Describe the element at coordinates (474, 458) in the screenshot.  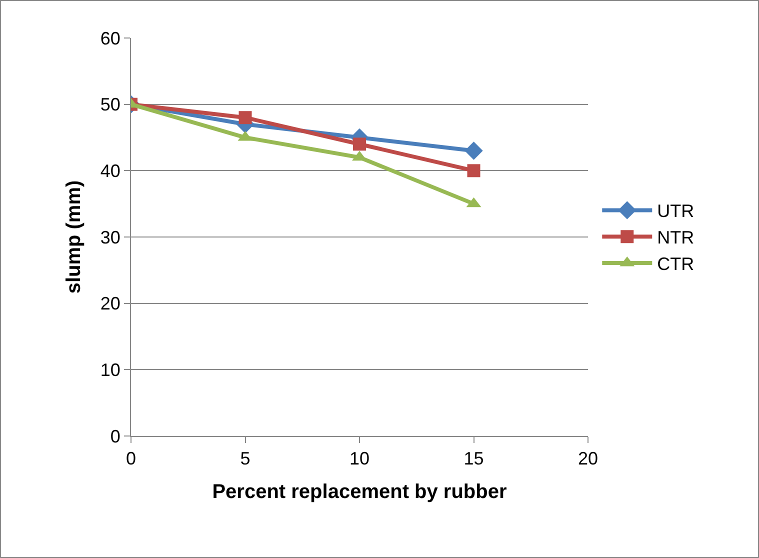
I see `x-tick-label: 15` at that location.